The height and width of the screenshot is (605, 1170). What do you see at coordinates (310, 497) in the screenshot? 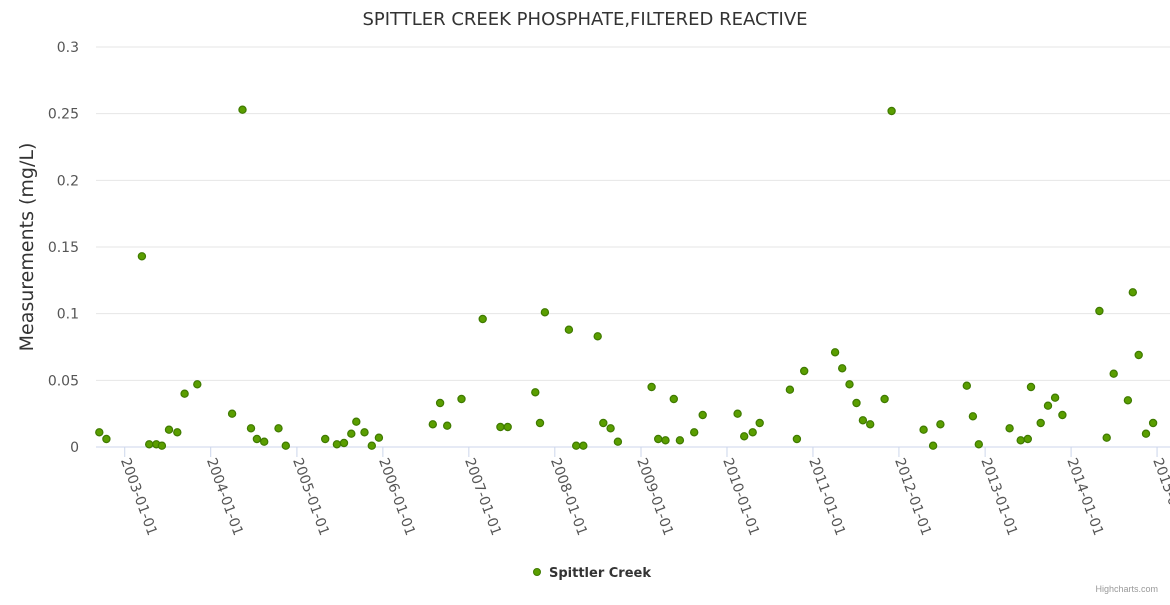
I see `x-tick-label: 2005-01-01` at bounding box center [310, 497].